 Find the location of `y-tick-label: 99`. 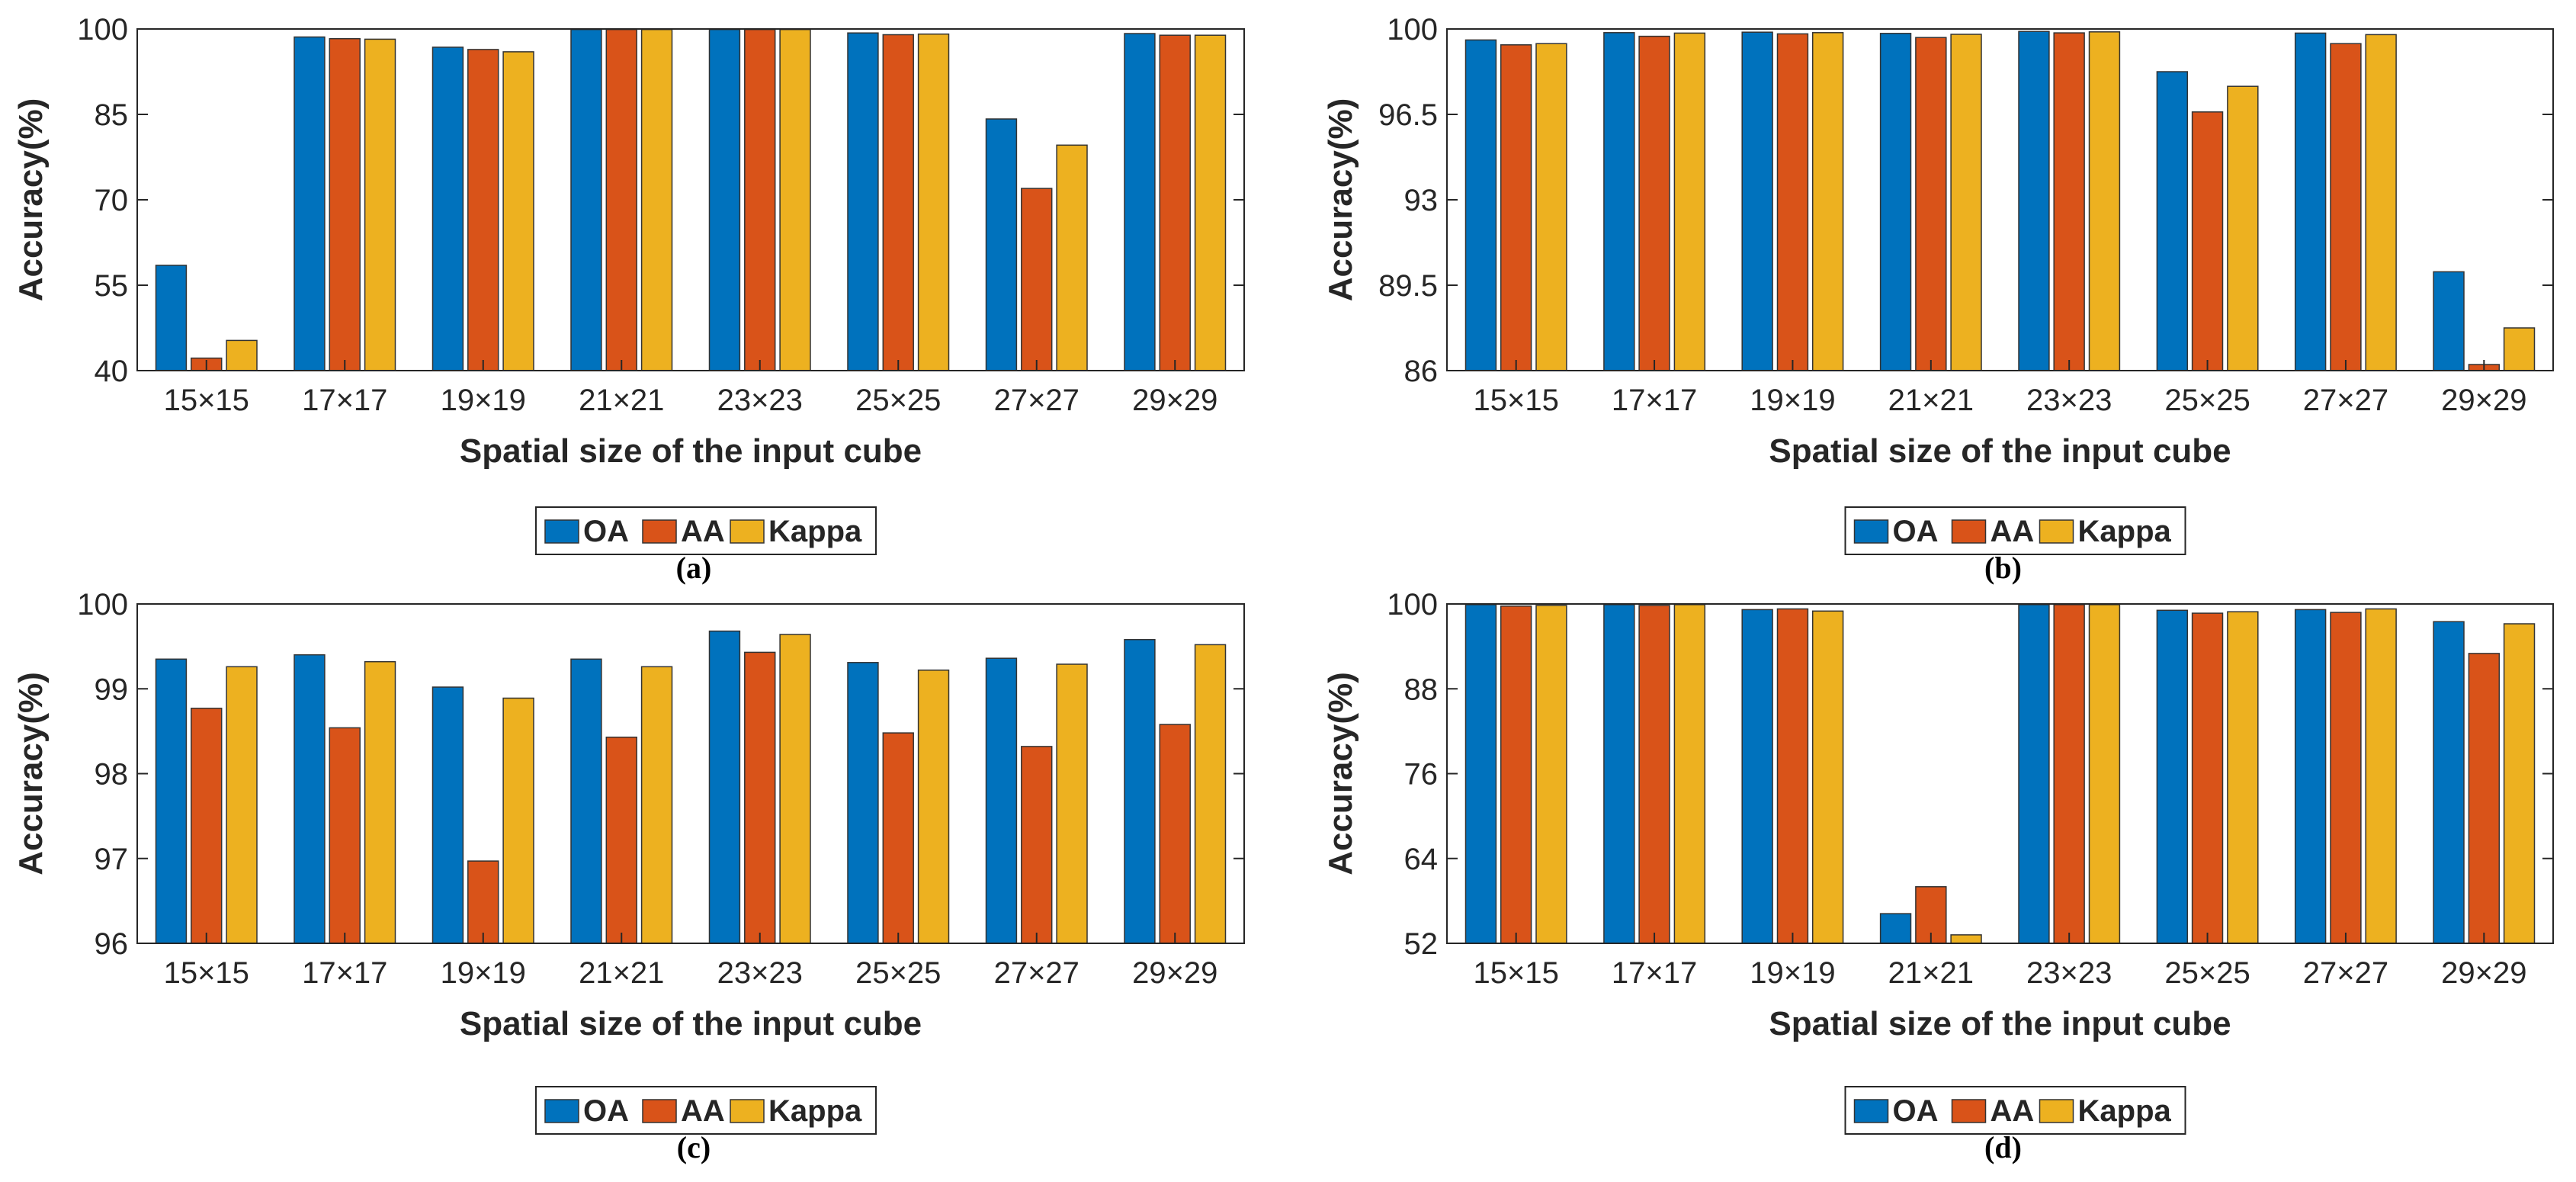

y-tick-label: 99 is located at coordinates (112, 689).